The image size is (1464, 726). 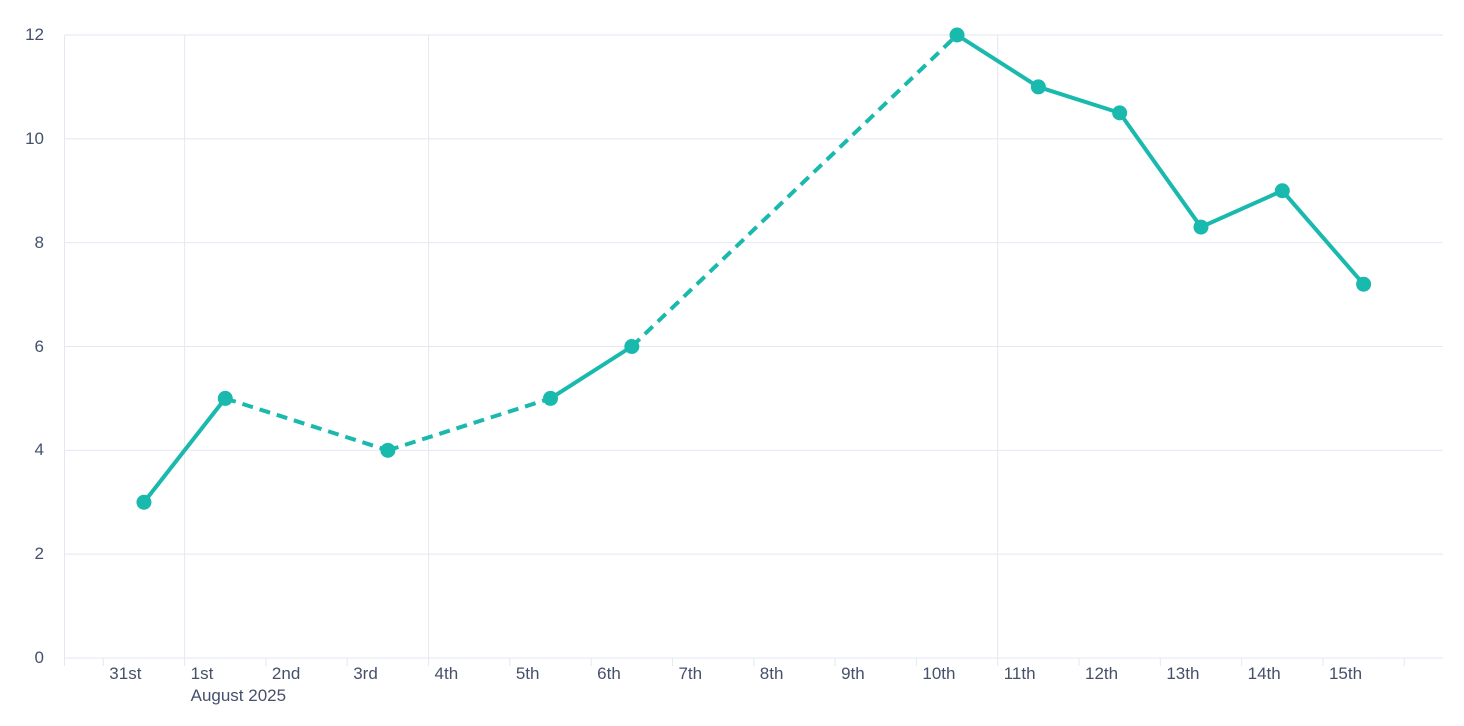 I want to click on y-axis-tick-label: 2, so click(x=39, y=554).